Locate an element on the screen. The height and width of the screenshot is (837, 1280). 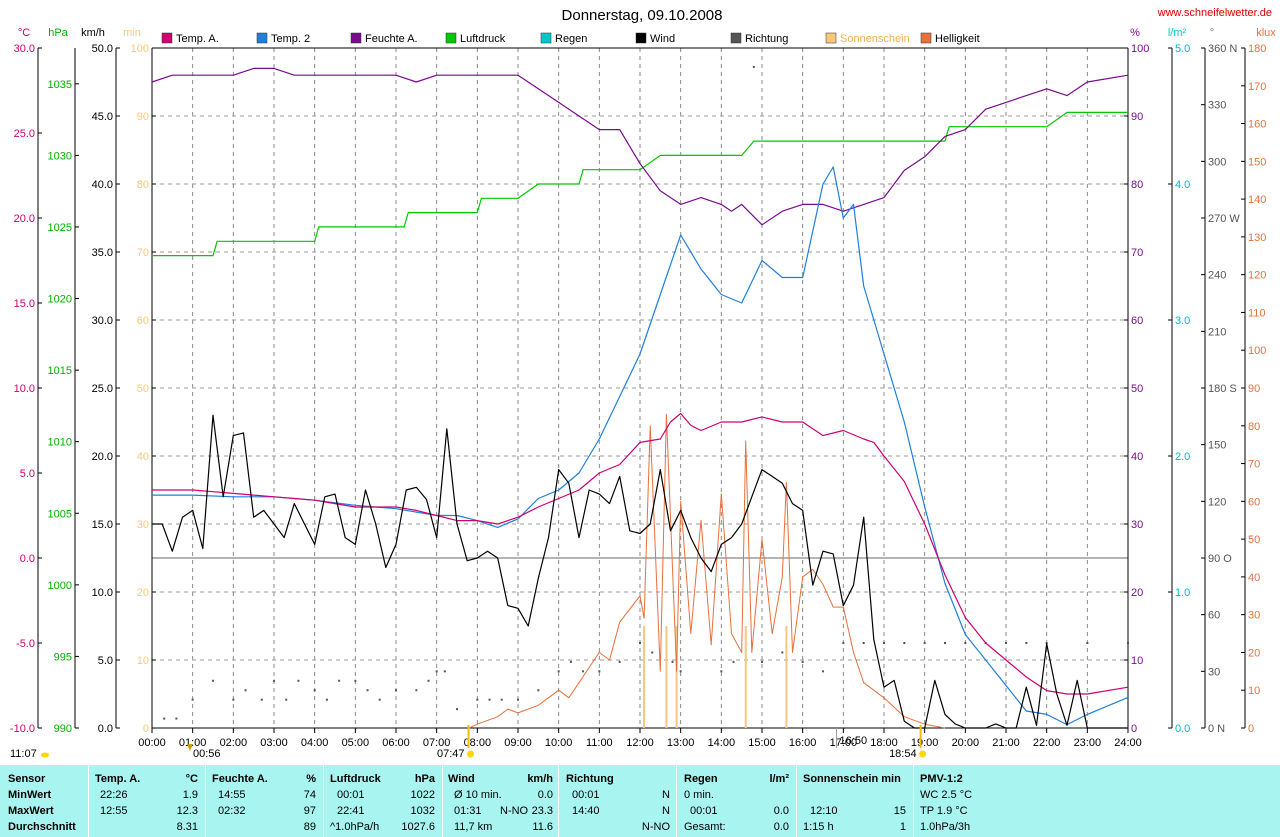
klux-axis-label: 110 is located at coordinates (1257, 313).